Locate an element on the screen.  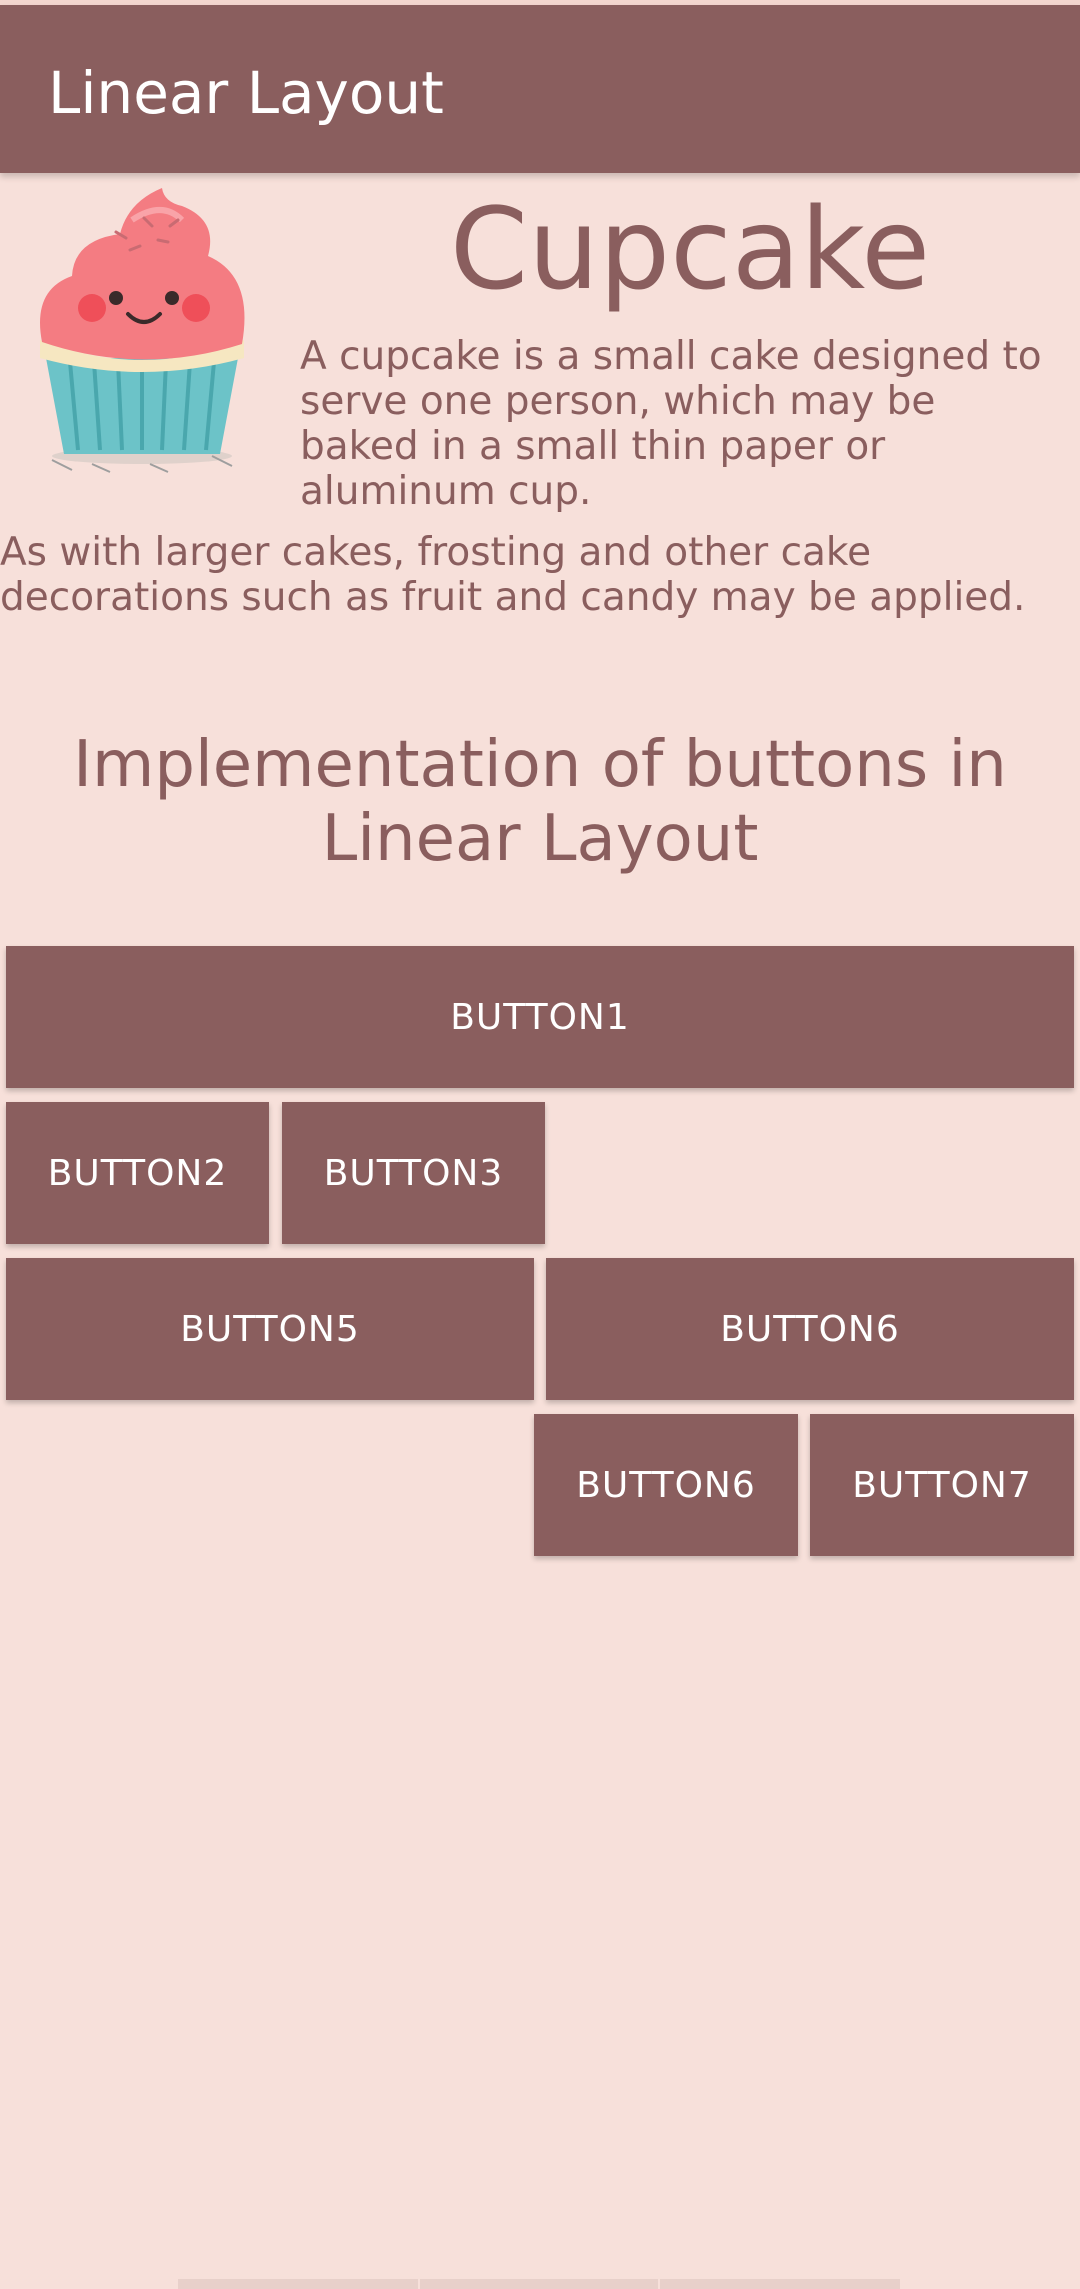
button-1: BUTTON1 is located at coordinates (540, 1017).